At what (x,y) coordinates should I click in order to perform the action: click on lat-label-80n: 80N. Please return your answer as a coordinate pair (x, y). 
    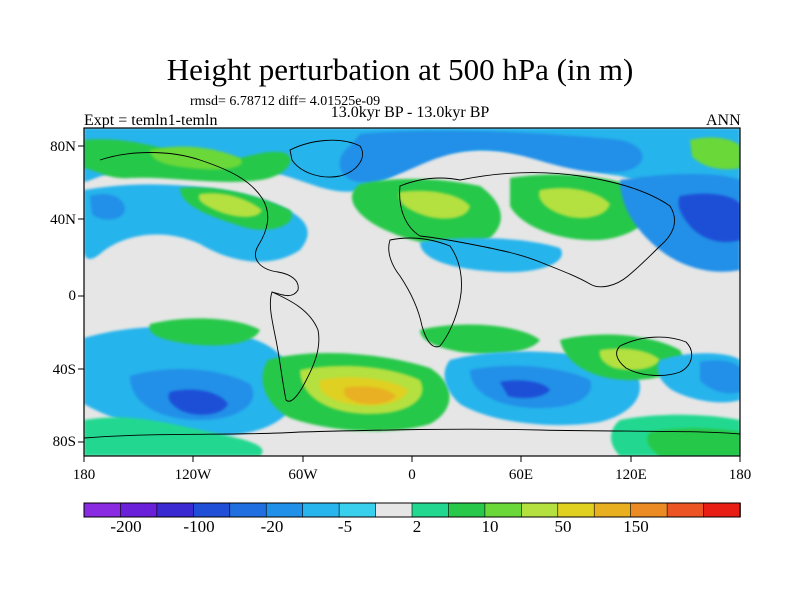
    Looking at the image, I should click on (63, 147).